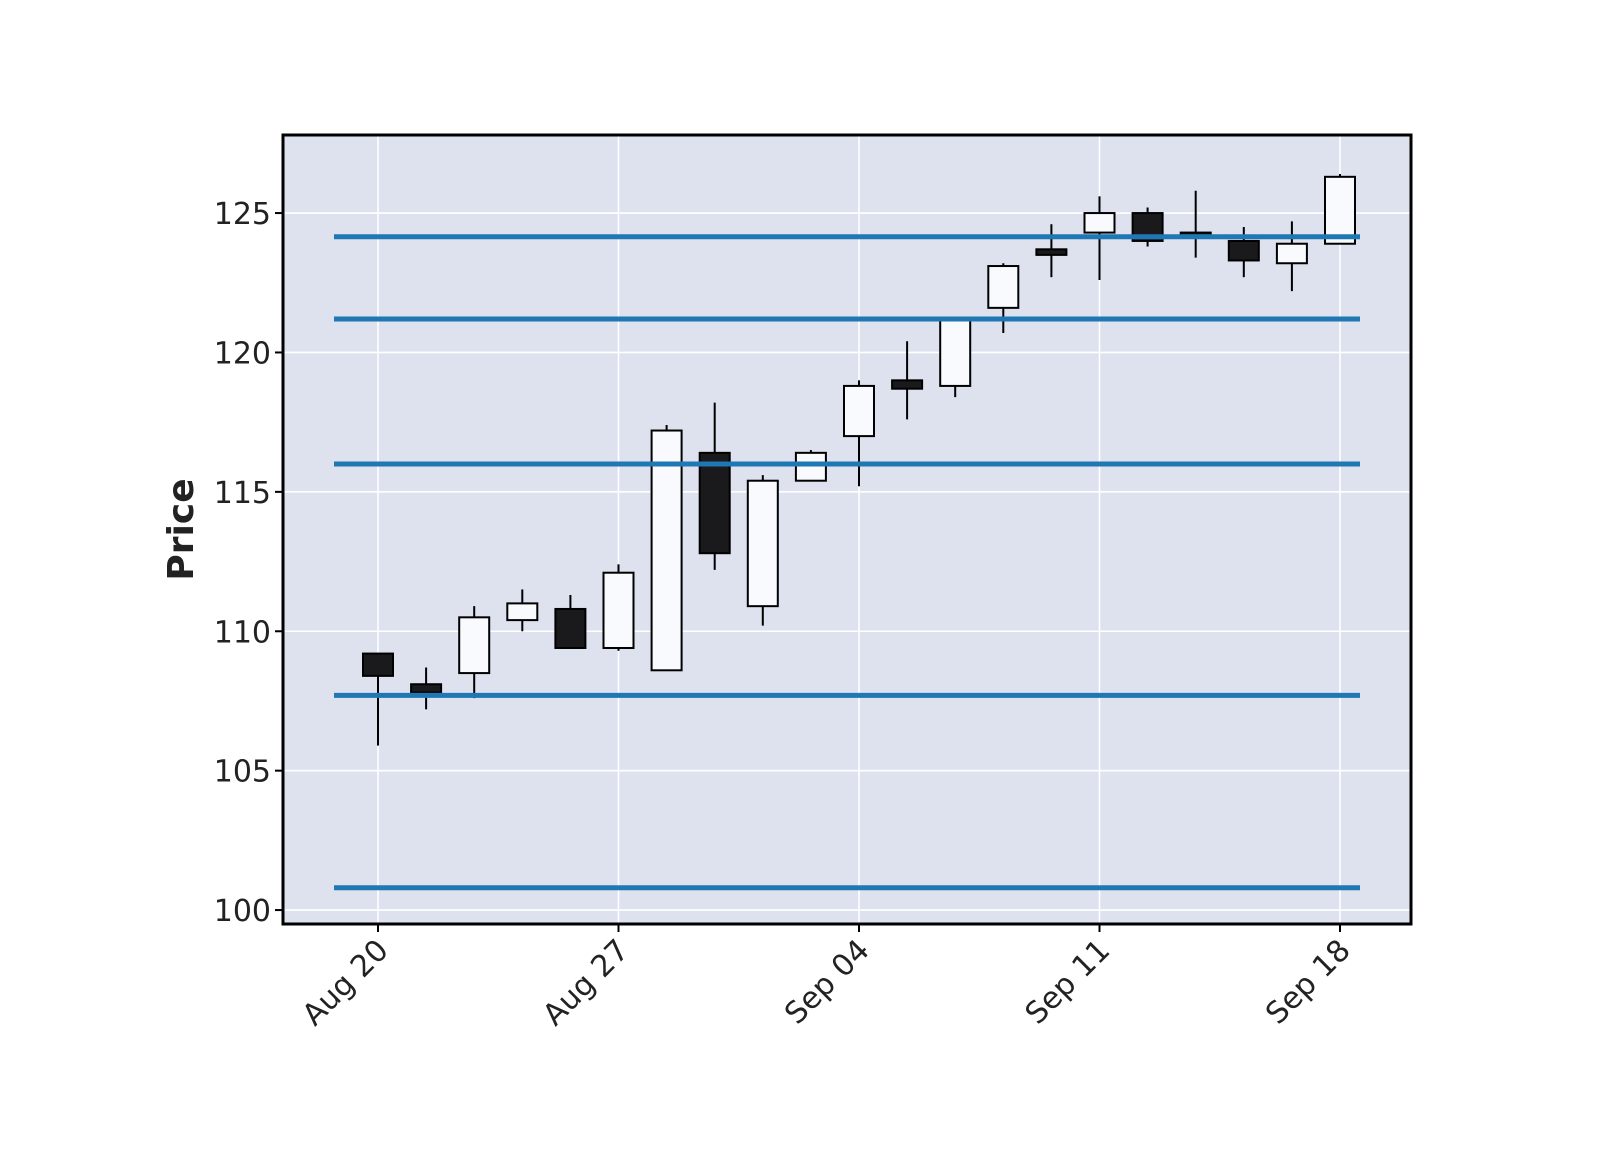 This screenshot has width=1600, height=1150. I want to click on x-tick-label: Sep 11, so click(1068, 982).